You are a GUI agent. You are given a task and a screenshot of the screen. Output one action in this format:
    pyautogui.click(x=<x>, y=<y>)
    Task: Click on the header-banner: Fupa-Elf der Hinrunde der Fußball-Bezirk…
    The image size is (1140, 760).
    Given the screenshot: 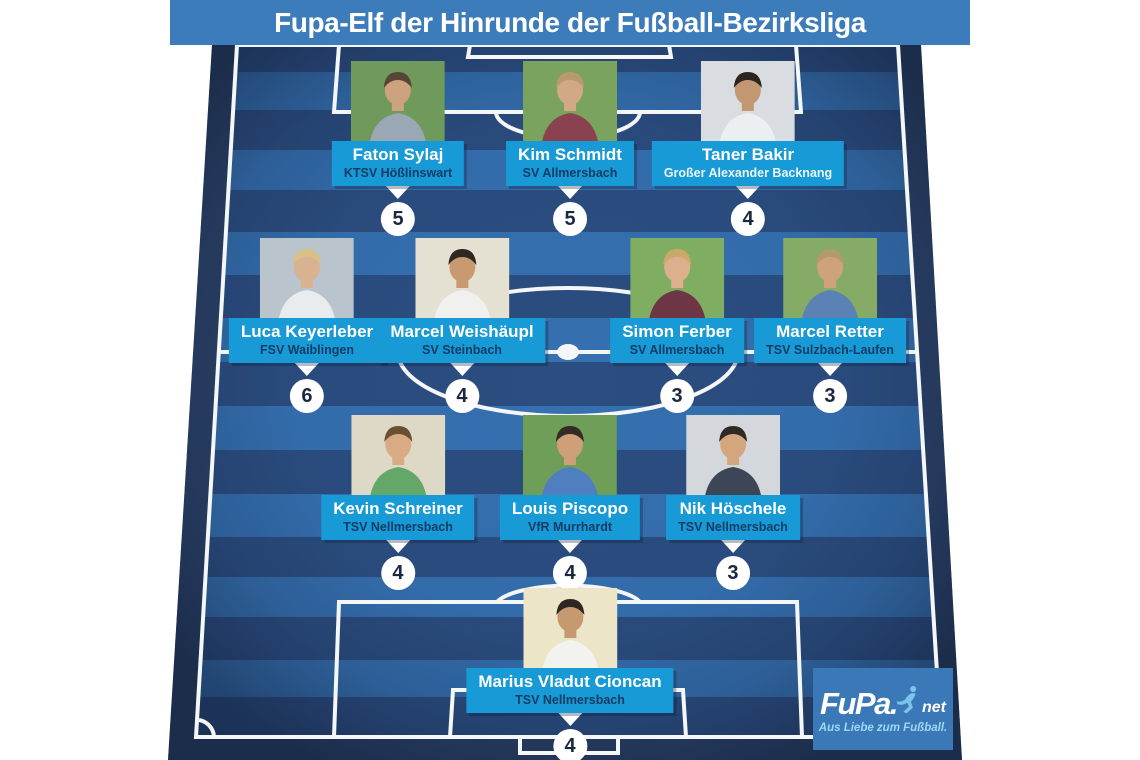 What is the action you would take?
    pyautogui.click(x=570, y=22)
    